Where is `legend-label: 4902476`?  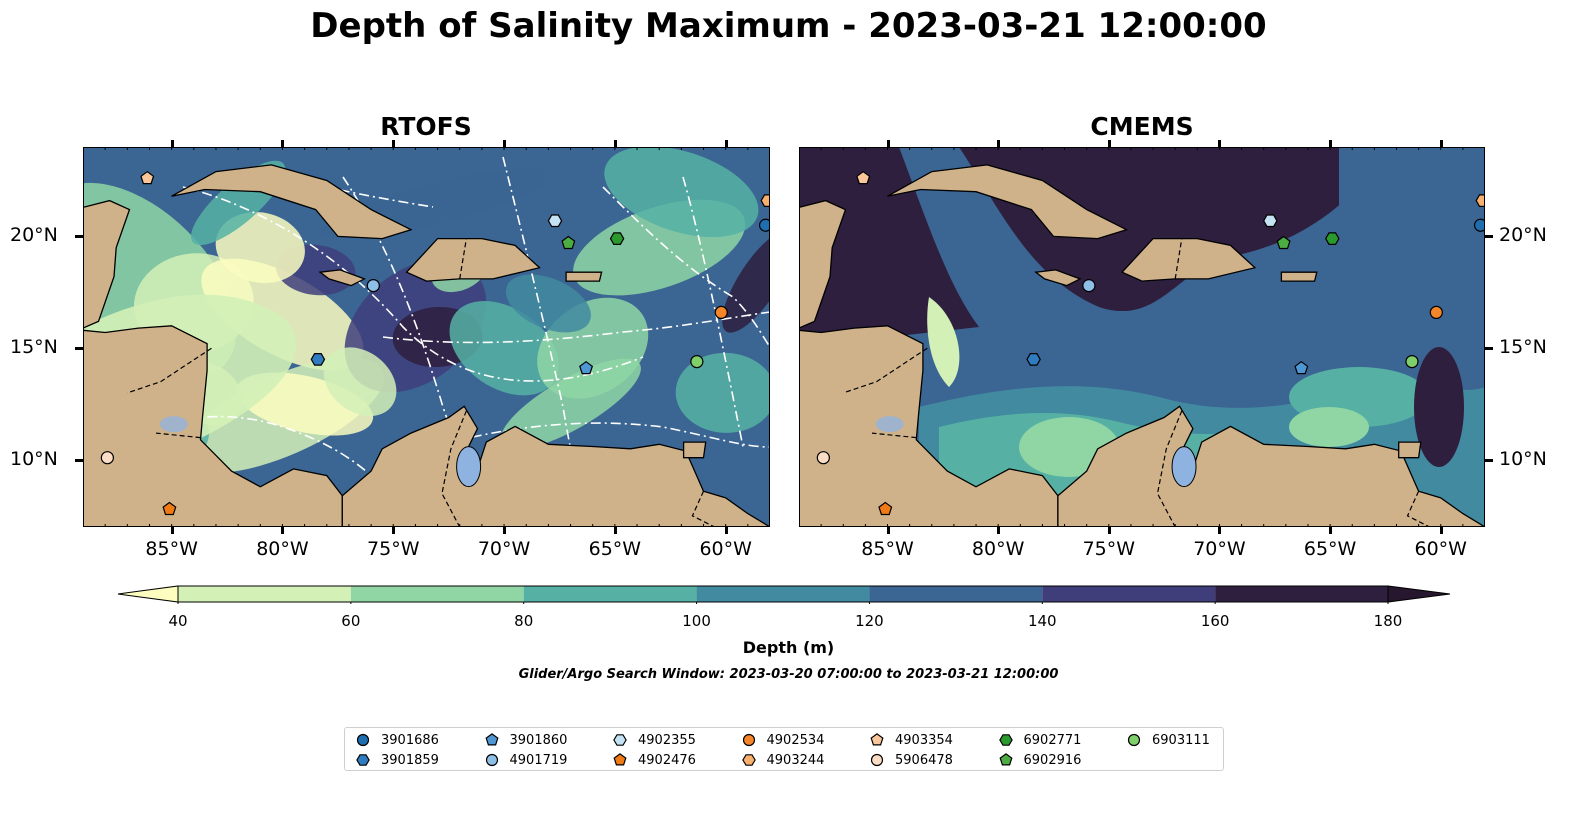
legend-label: 4902476 is located at coordinates (667, 760).